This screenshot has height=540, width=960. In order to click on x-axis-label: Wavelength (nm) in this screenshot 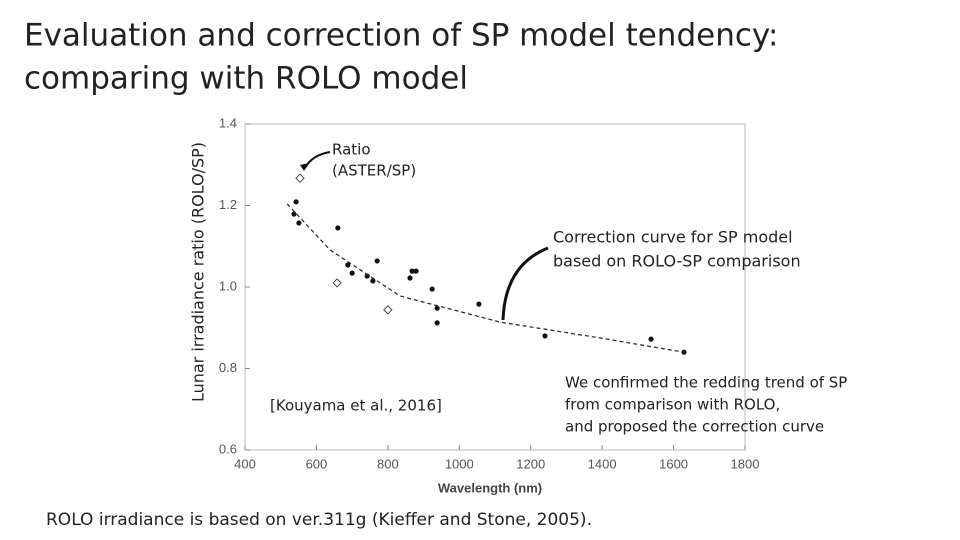, I will do `click(490, 487)`.